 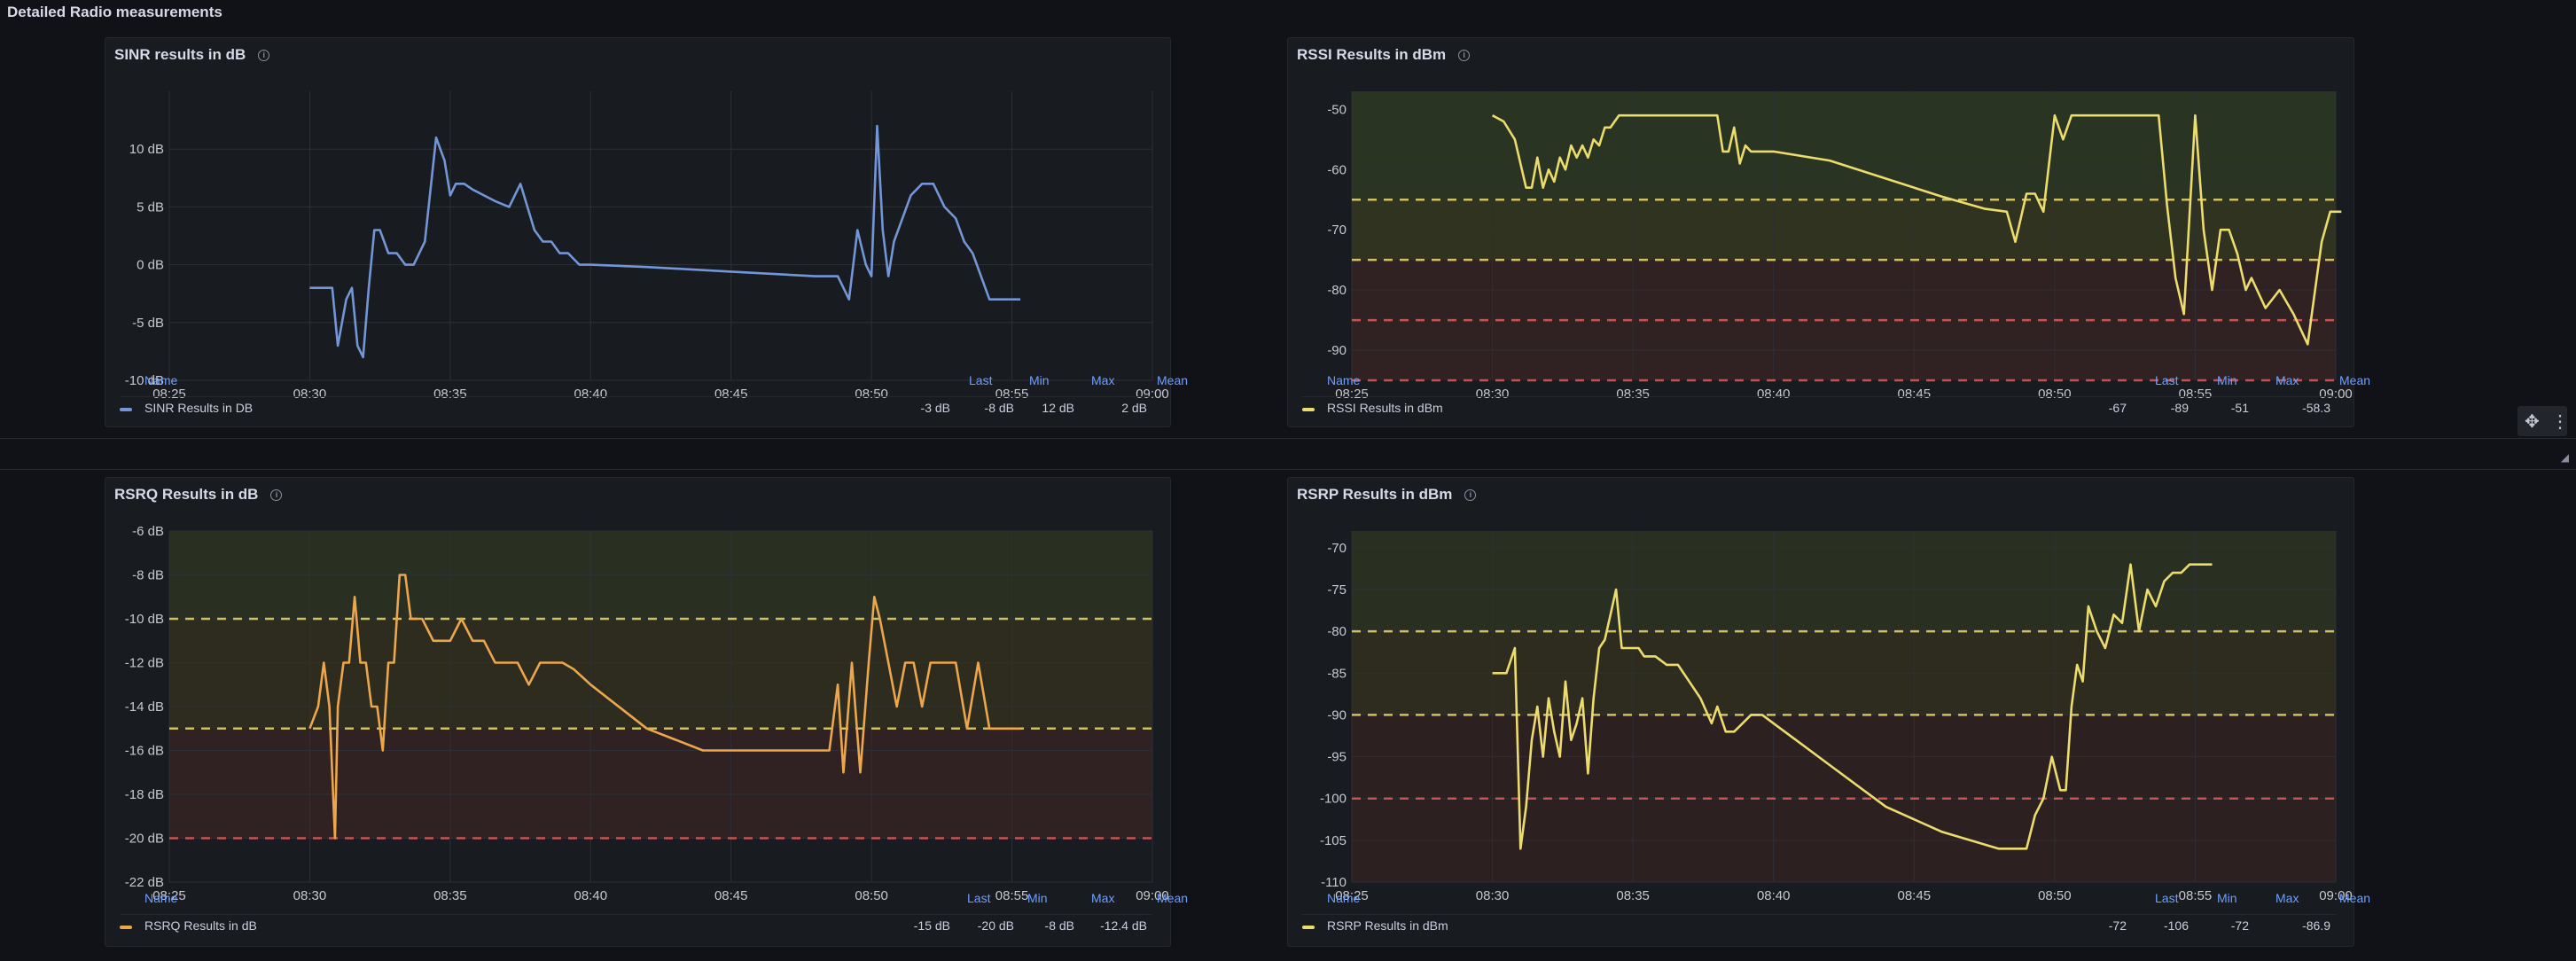 What do you see at coordinates (144, 751) in the screenshot?
I see `y-tick-label: -16 dB` at bounding box center [144, 751].